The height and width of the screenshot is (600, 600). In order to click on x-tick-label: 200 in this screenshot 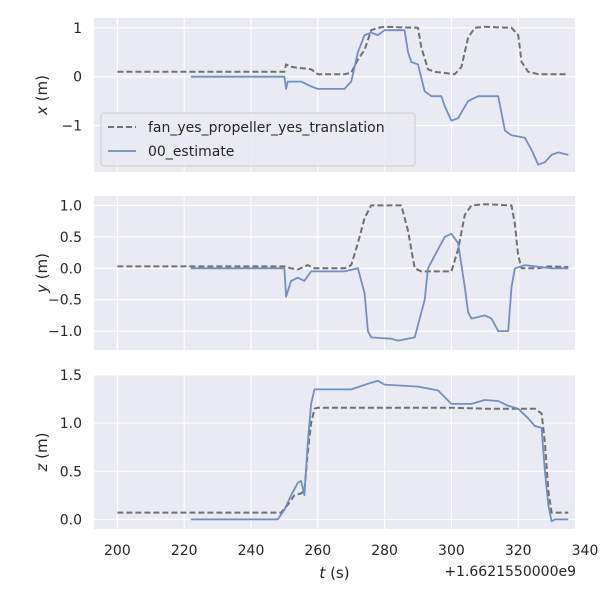, I will do `click(117, 551)`.